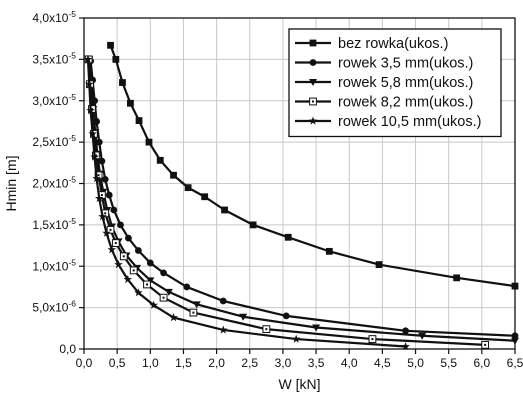  Describe the element at coordinates (54, 58) in the screenshot. I see `y-tick-label: 3,5x10⁻⁵` at that location.